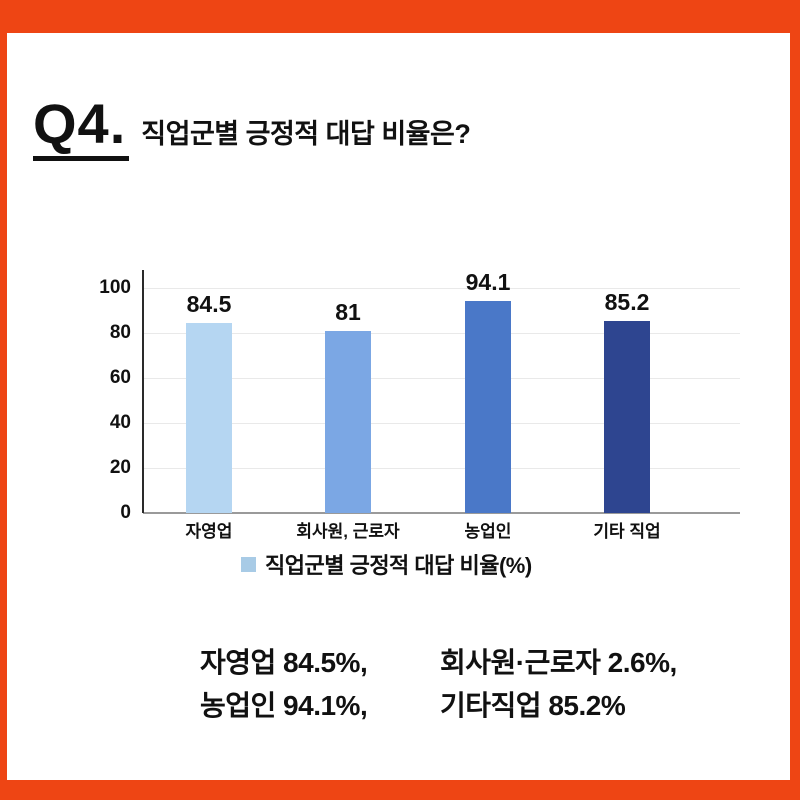 The image size is (800, 800). I want to click on x-axis-category-label: 회사원, 근로자, so click(348, 531).